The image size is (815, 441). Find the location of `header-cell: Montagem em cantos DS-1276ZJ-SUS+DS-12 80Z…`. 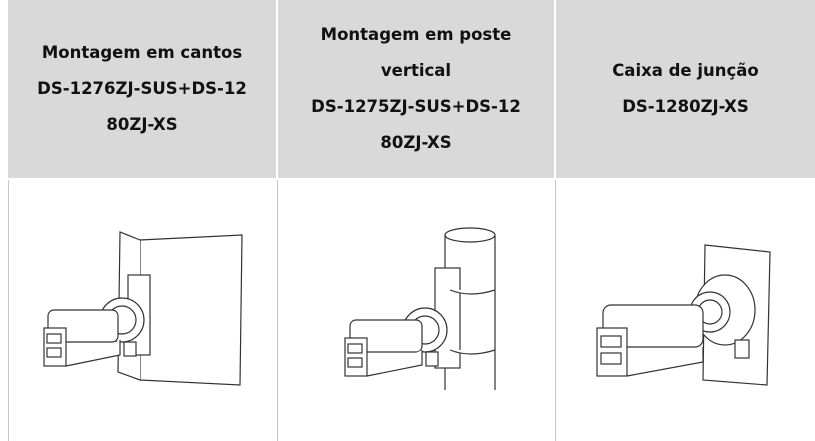

header-cell: Montagem em cantos DS-1276ZJ-SUS+DS-12 80Z… is located at coordinates (142, 89).